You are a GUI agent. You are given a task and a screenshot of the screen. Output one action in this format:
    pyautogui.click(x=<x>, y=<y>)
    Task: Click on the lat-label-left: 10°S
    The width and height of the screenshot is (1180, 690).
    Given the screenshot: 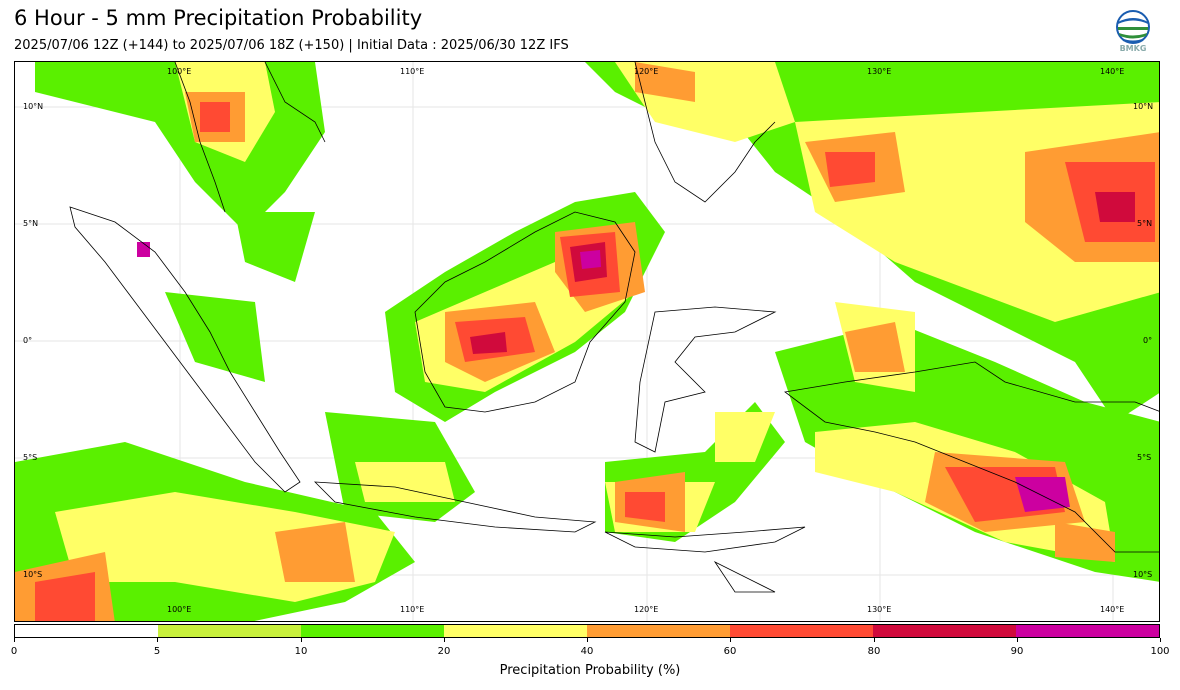 What is the action you would take?
    pyautogui.click(x=33, y=574)
    